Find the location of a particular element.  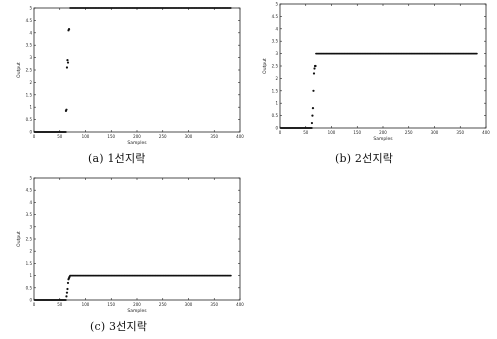

chart-b-caption: (b) 2선지락 is located at coordinates (364, 158).